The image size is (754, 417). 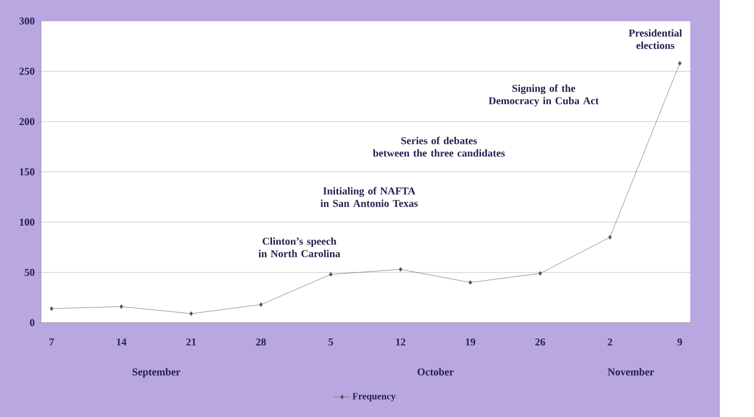 What do you see at coordinates (29, 272) in the screenshot?
I see `y-tick-label: 50` at bounding box center [29, 272].